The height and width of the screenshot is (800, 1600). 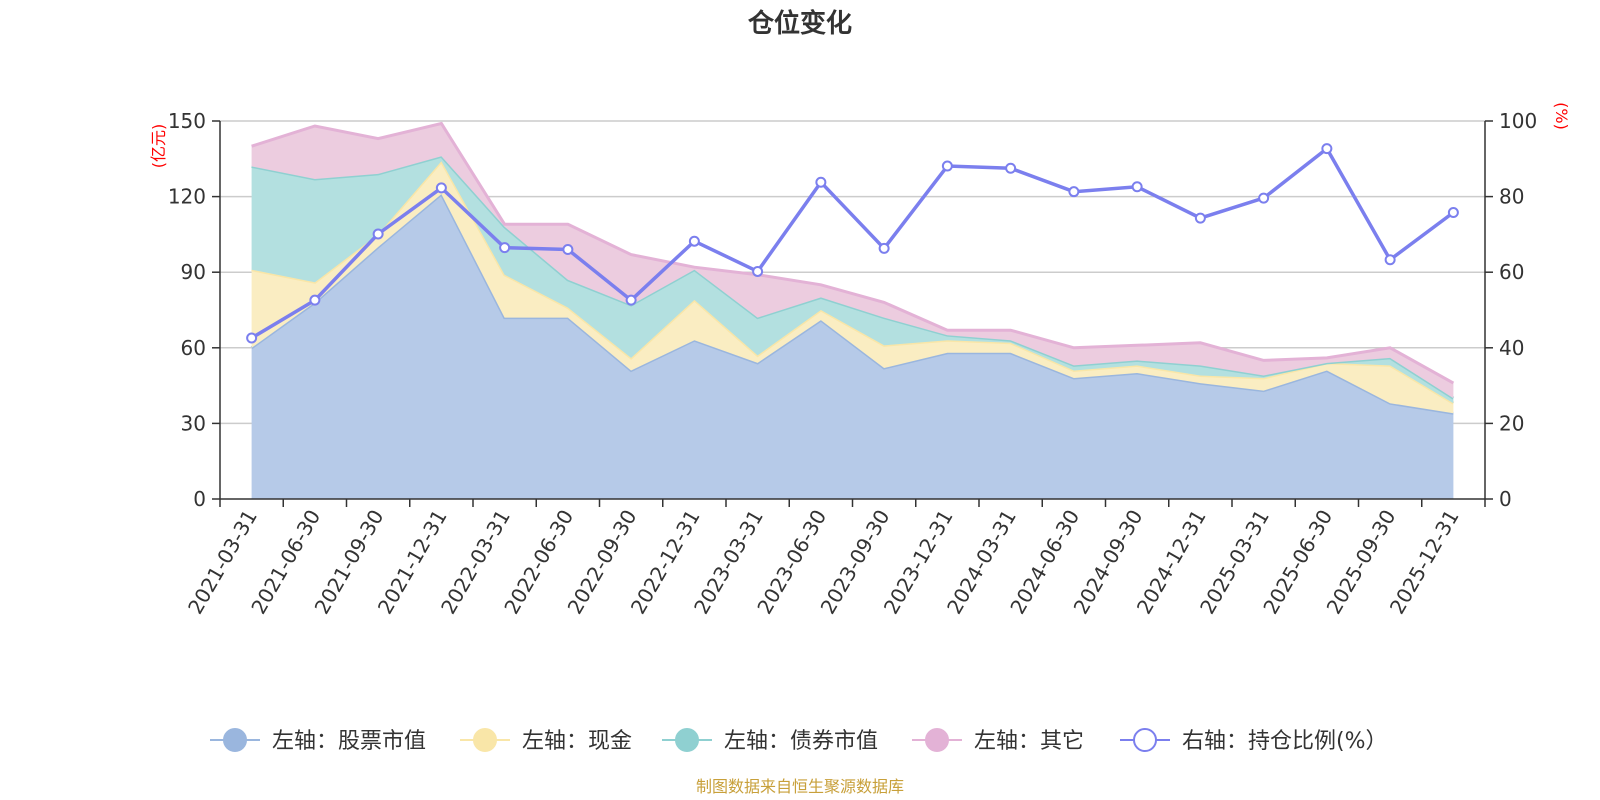 I want to click on legend: 左轴：股票市值 左轴：现金 左轴：债券市值 左轴：其它 右轴：持仓比例(%）, so click(x=799, y=741).